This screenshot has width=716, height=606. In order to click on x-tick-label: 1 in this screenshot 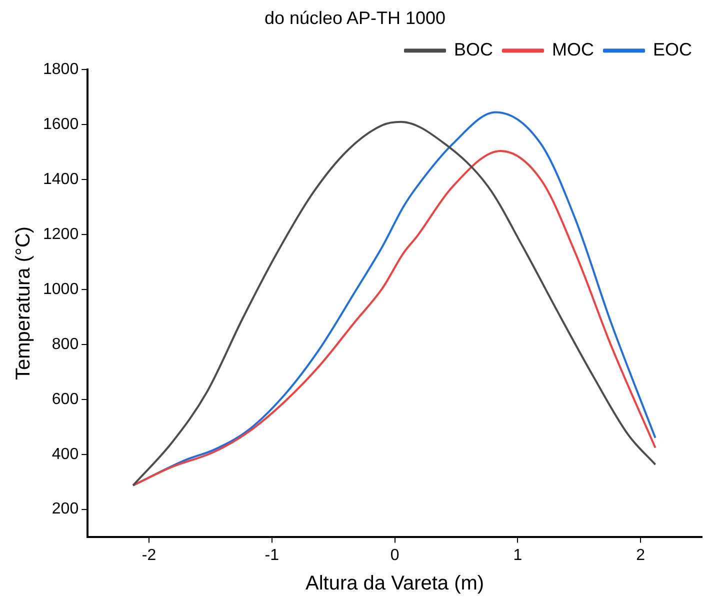, I will do `click(517, 555)`.